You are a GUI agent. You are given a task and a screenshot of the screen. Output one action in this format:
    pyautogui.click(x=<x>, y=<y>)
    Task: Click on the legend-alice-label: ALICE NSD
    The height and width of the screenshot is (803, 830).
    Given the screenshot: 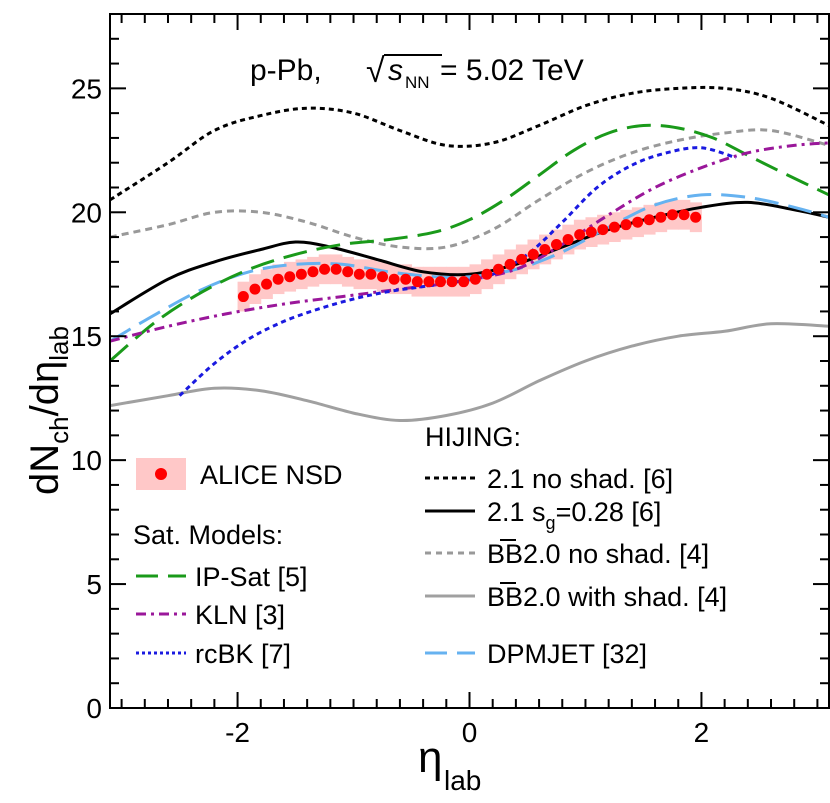 What is the action you would take?
    pyautogui.click(x=271, y=475)
    